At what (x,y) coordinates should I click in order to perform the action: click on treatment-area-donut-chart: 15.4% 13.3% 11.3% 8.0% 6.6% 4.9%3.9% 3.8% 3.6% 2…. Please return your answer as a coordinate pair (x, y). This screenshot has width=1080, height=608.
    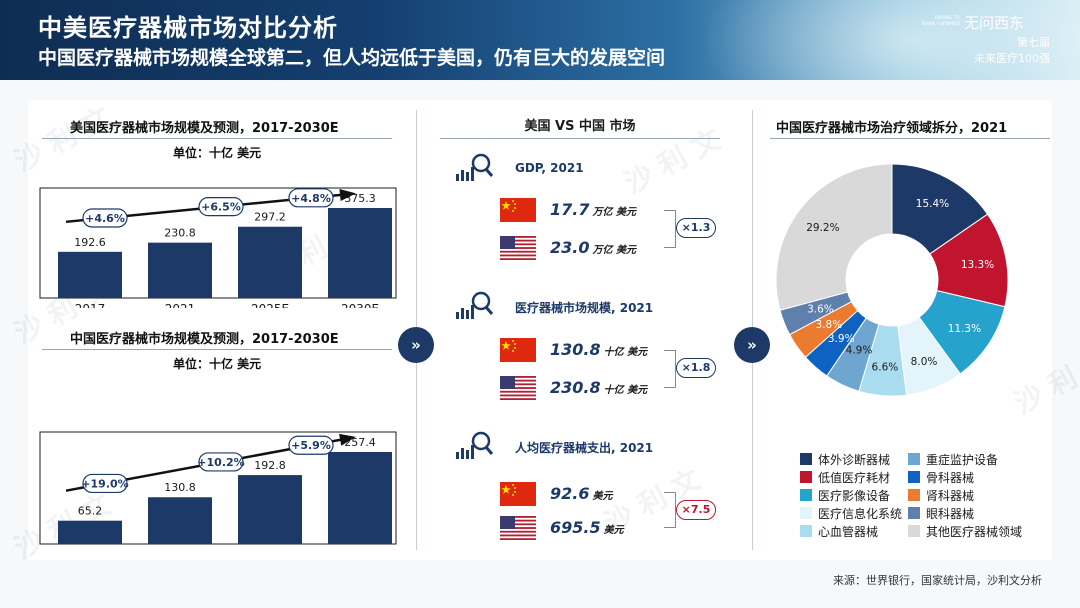
    Looking at the image, I should click on (892, 280).